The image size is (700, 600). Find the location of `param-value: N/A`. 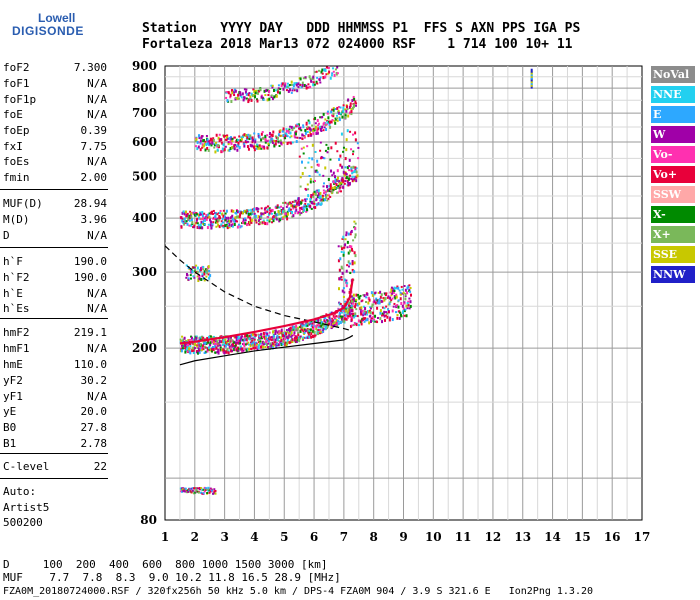

param-value: N/A is located at coordinates (97, 235).